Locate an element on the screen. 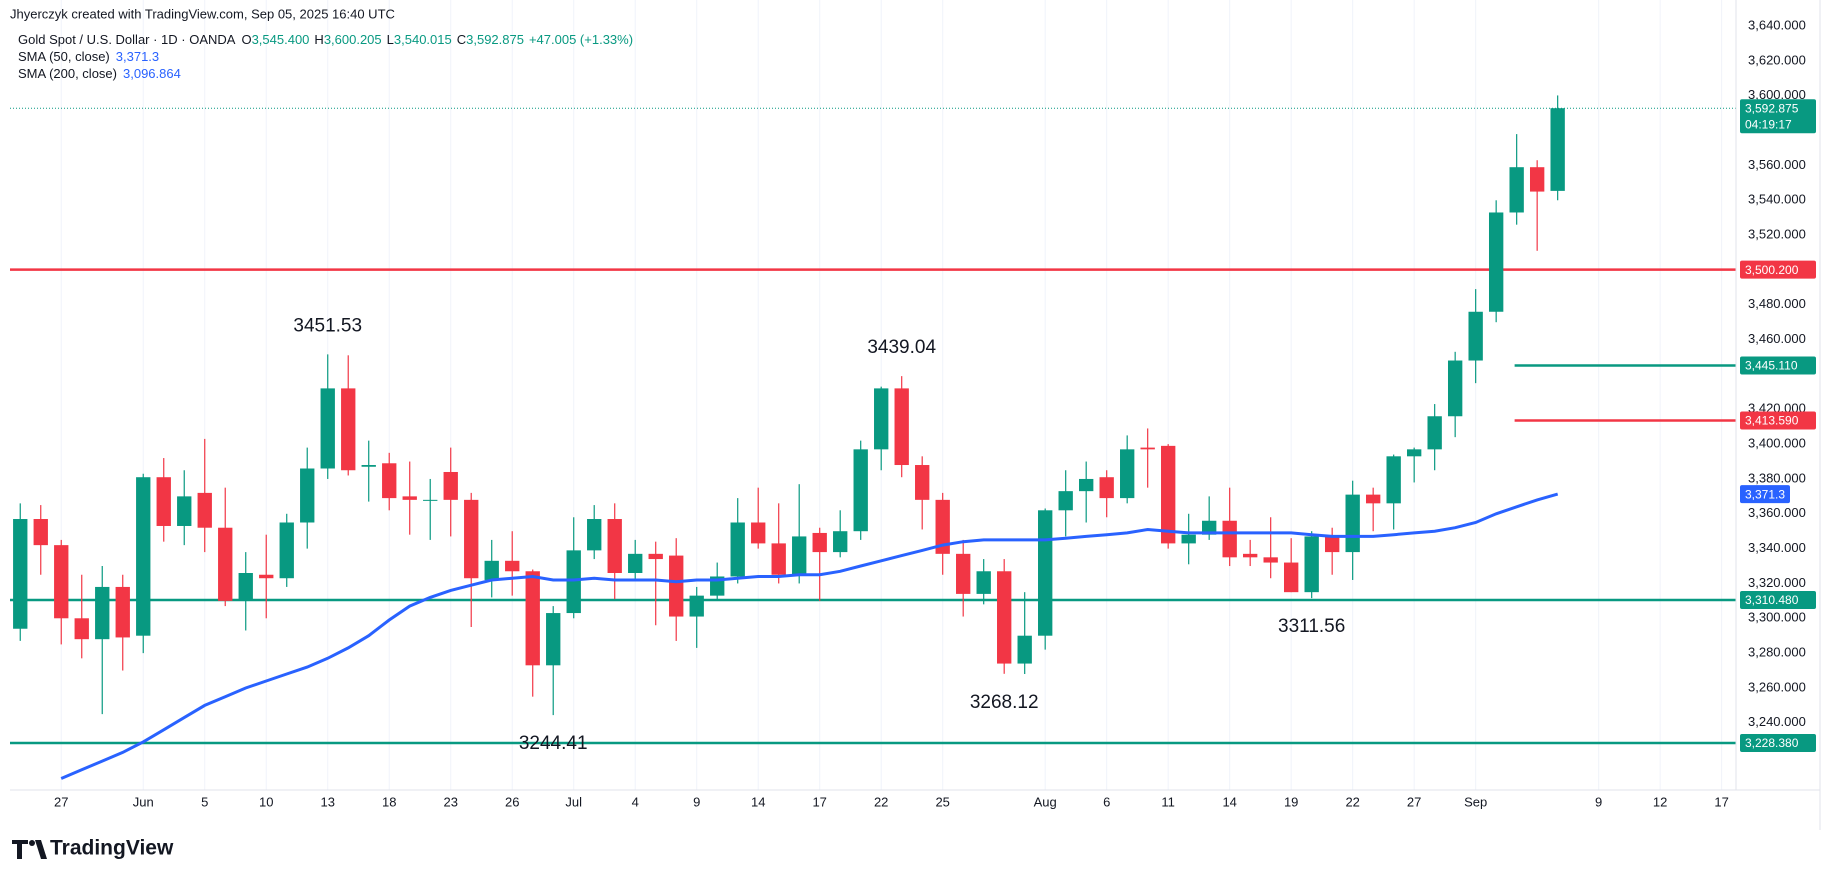  x-tick-label: 6 is located at coordinates (1106, 801).